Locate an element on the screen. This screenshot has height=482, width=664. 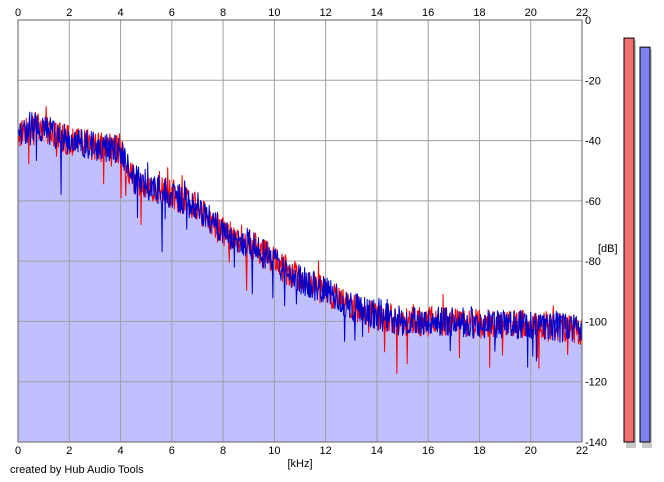
y-tick-label: -100 is located at coordinates (596, 322).